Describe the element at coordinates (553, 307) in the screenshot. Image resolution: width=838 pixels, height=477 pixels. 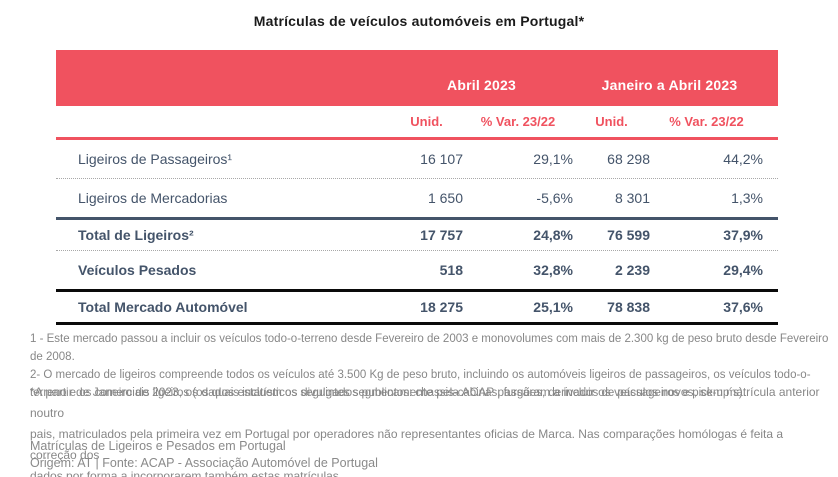
I see `cell-value: 25,1%` at that location.